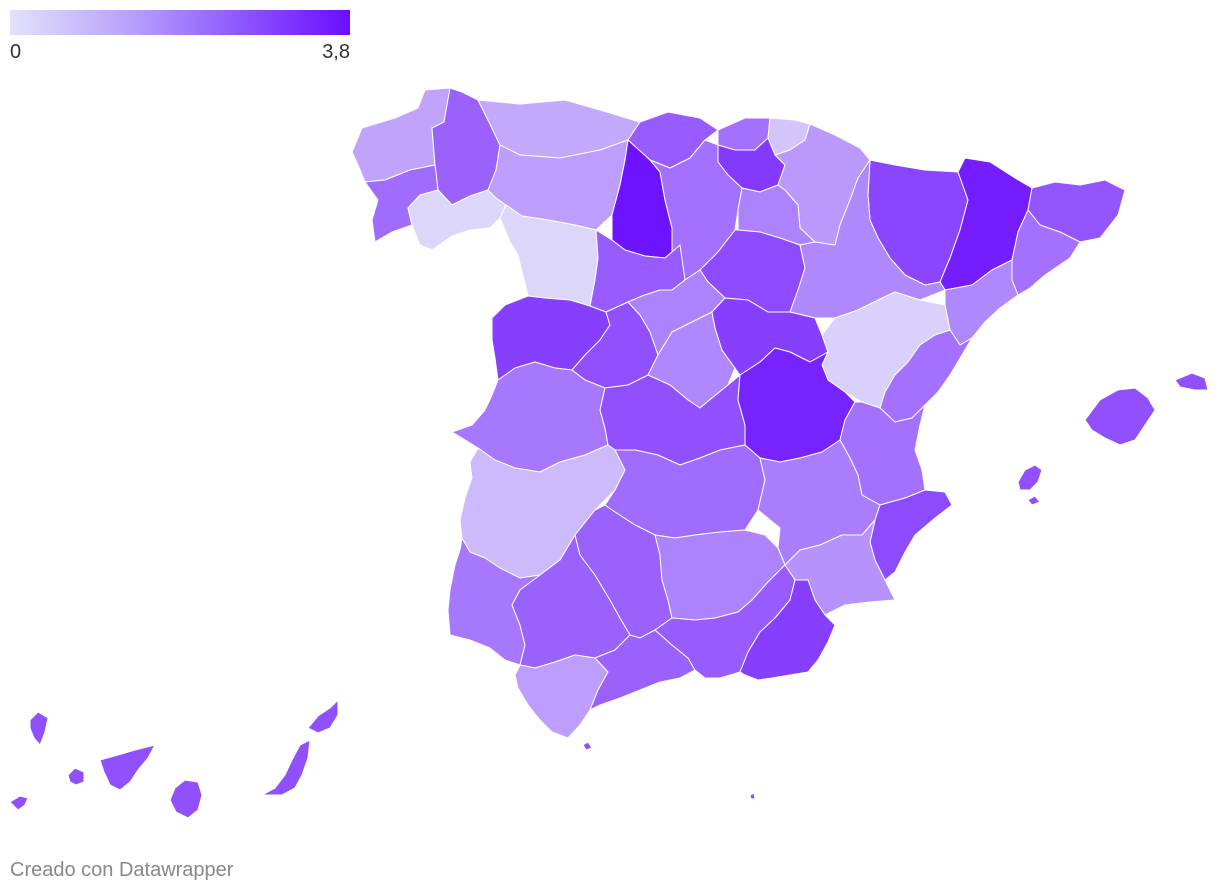 The width and height of the screenshot is (1220, 894). I want to click on province-murcia, so click(840, 567).